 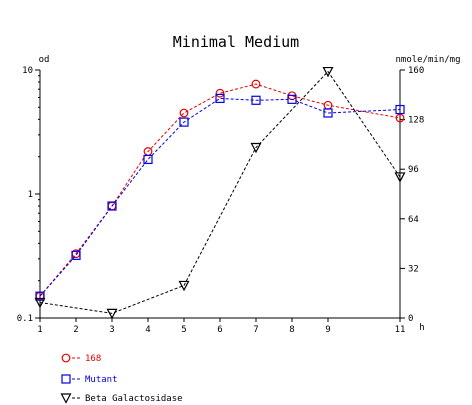 What do you see at coordinates (183, 330) in the screenshot?
I see `x-tick-label: 5` at bounding box center [183, 330].